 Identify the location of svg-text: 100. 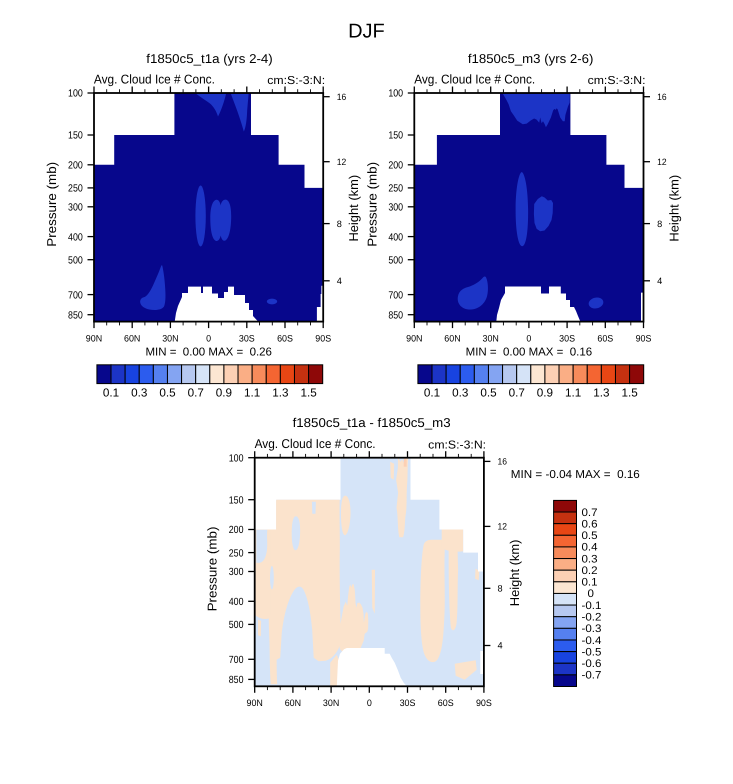
(236, 458).